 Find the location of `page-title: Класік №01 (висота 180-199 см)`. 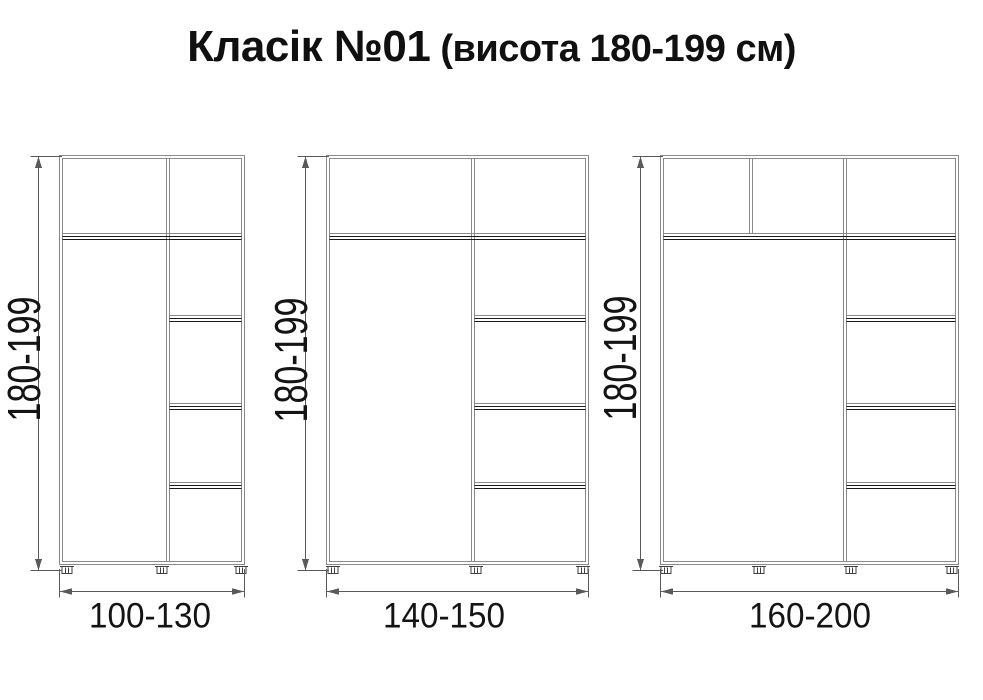

page-title: Класік №01 (висота 180-199 см) is located at coordinates (491, 48).